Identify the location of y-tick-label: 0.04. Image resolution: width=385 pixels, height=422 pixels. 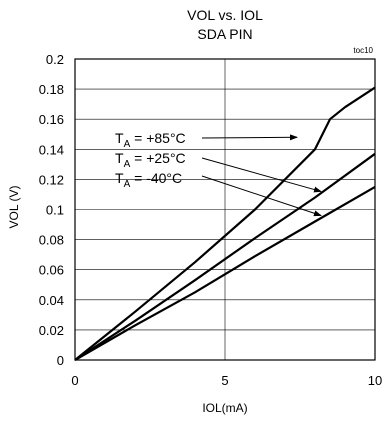
(51, 300).